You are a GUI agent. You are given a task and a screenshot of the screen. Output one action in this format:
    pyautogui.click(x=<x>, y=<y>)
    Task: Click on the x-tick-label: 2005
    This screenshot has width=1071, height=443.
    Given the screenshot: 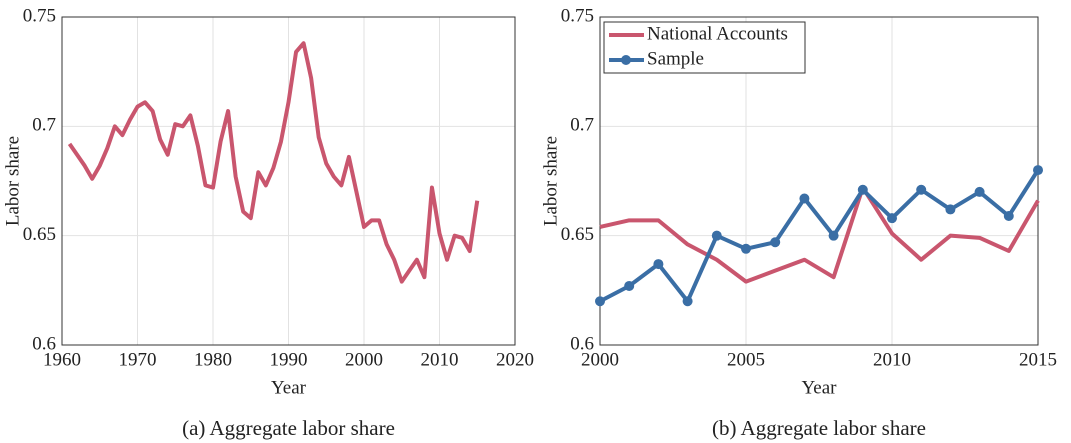 What is the action you would take?
    pyautogui.click(x=746, y=359)
    